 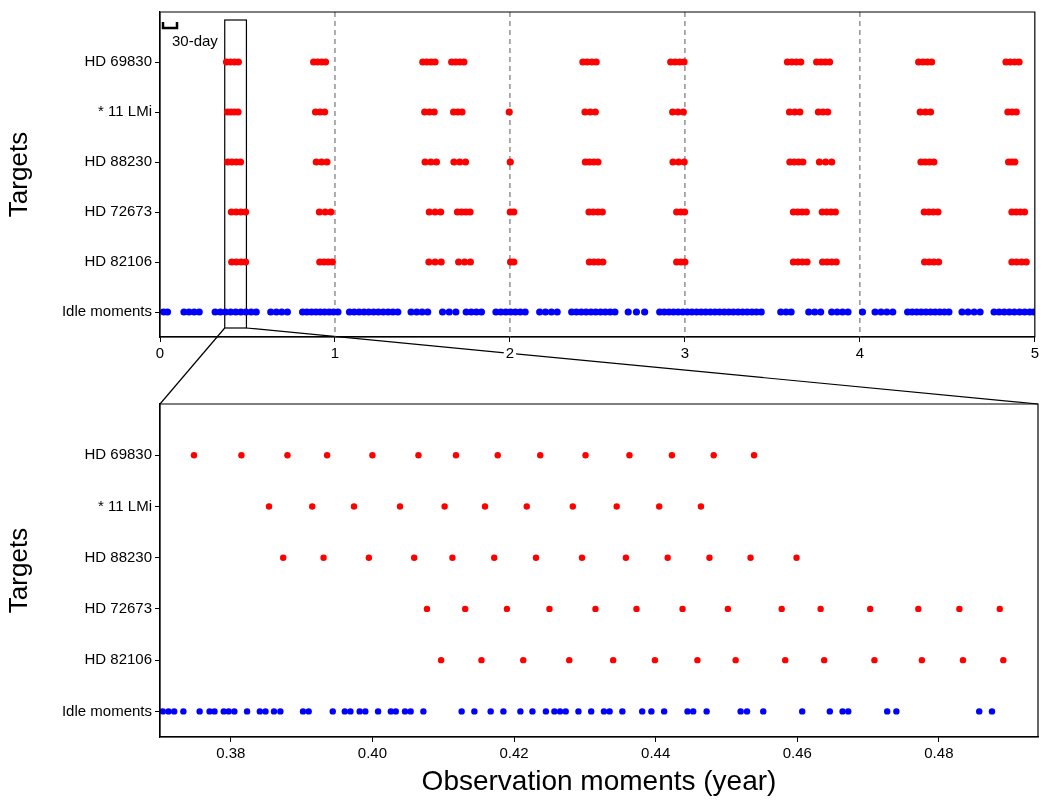 I want to click on x-tick-label: 5, so click(x=1034, y=353).